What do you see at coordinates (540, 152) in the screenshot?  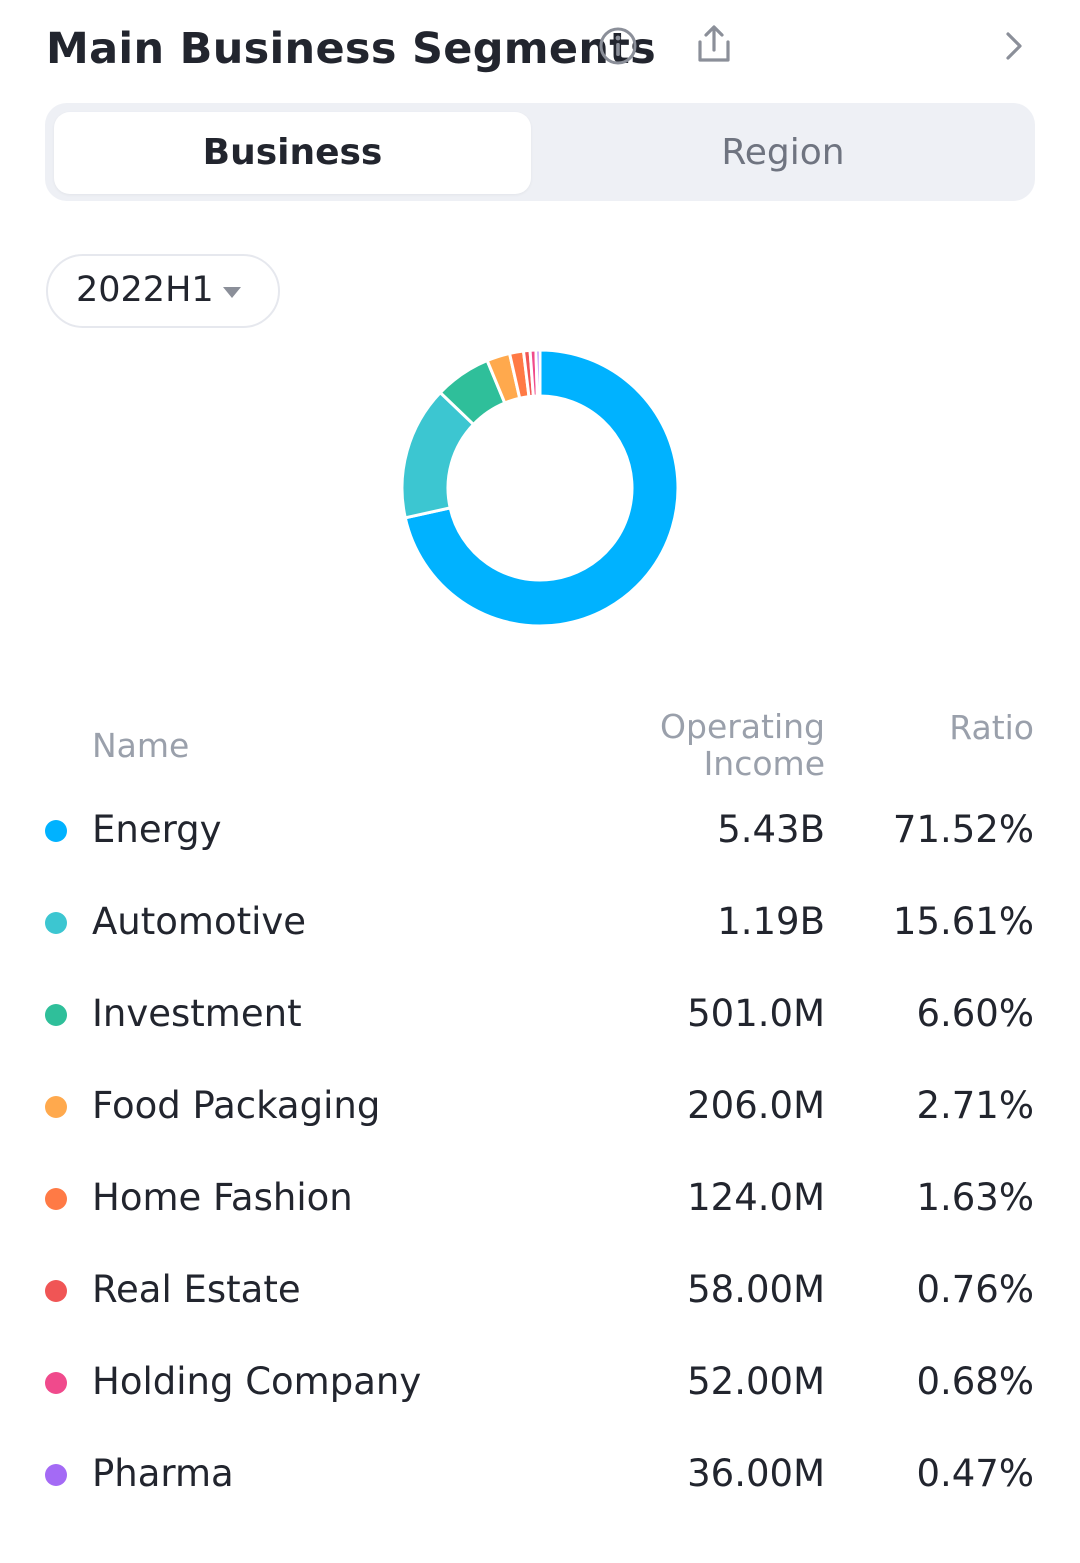 I see `segment-tabs: Business Region` at bounding box center [540, 152].